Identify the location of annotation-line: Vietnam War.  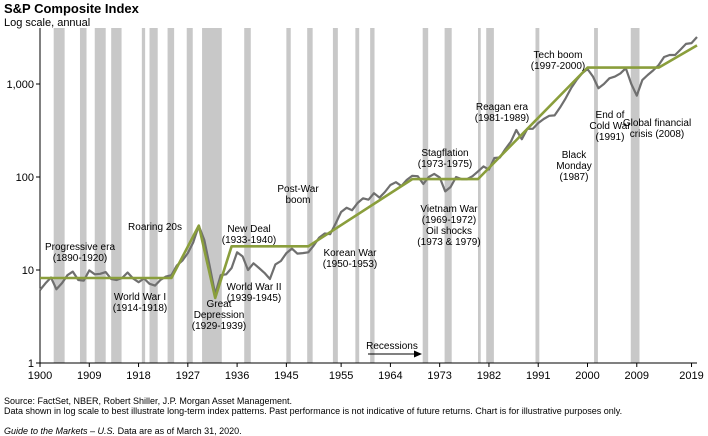
(449, 209).